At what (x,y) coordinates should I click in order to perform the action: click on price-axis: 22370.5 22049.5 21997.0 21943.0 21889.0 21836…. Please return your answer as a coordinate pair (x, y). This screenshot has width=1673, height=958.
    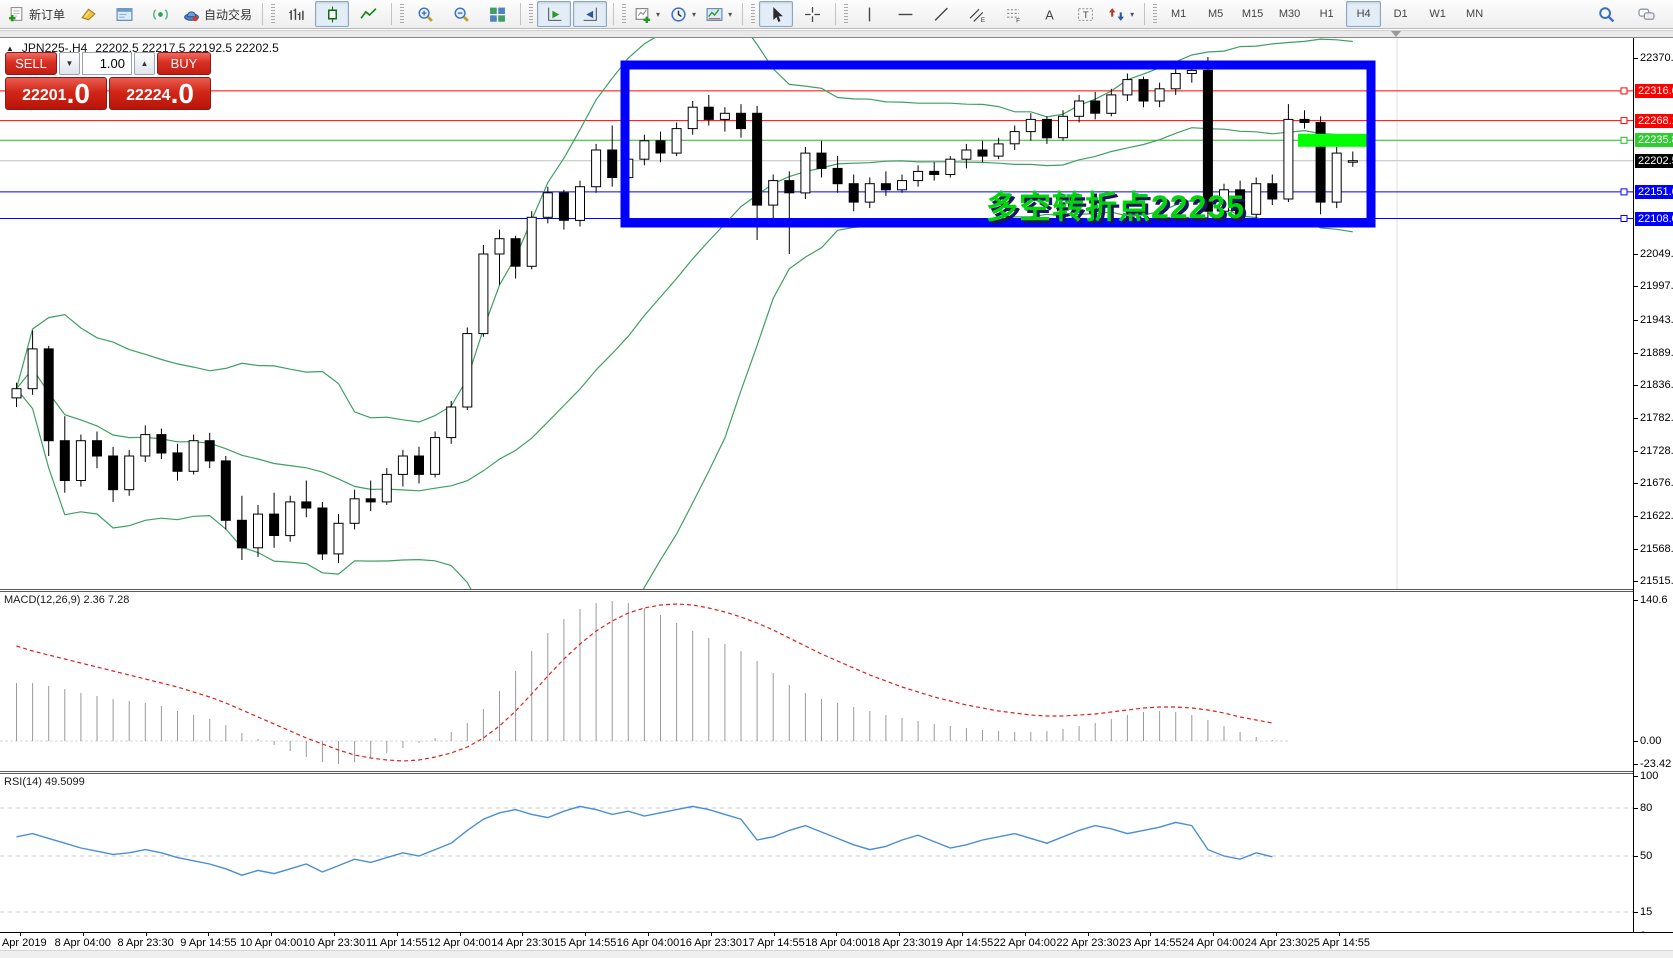
    Looking at the image, I should click on (1653, 490).